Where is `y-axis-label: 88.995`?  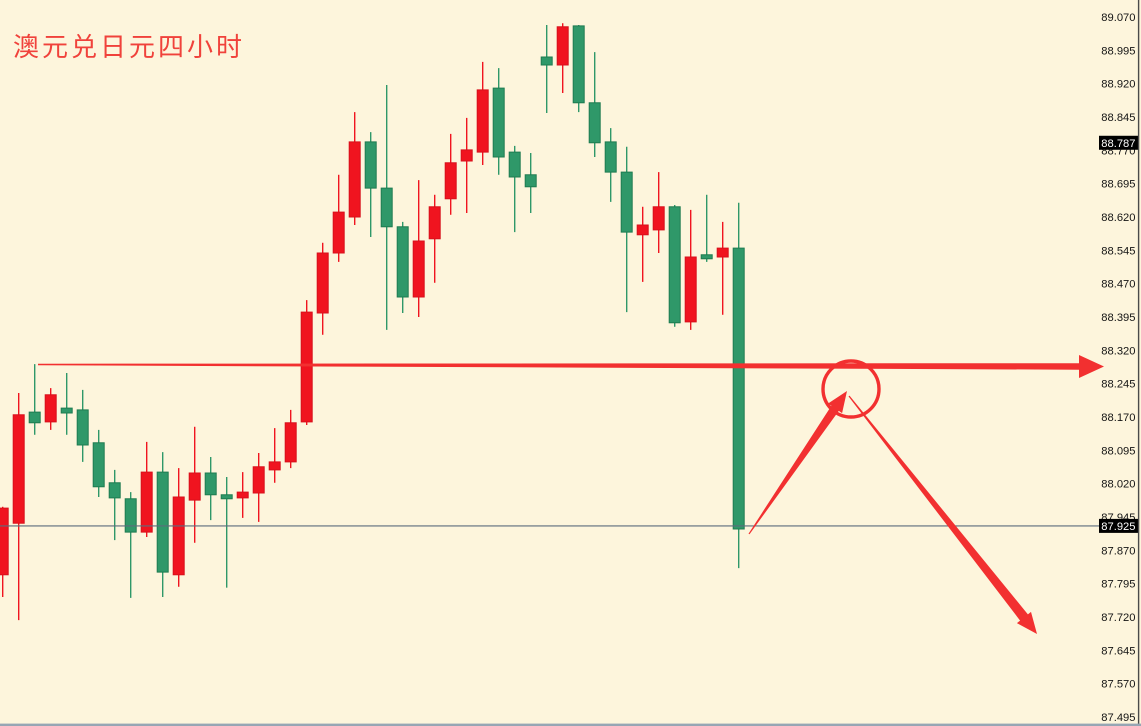
y-axis-label: 88.995 is located at coordinates (1118, 51).